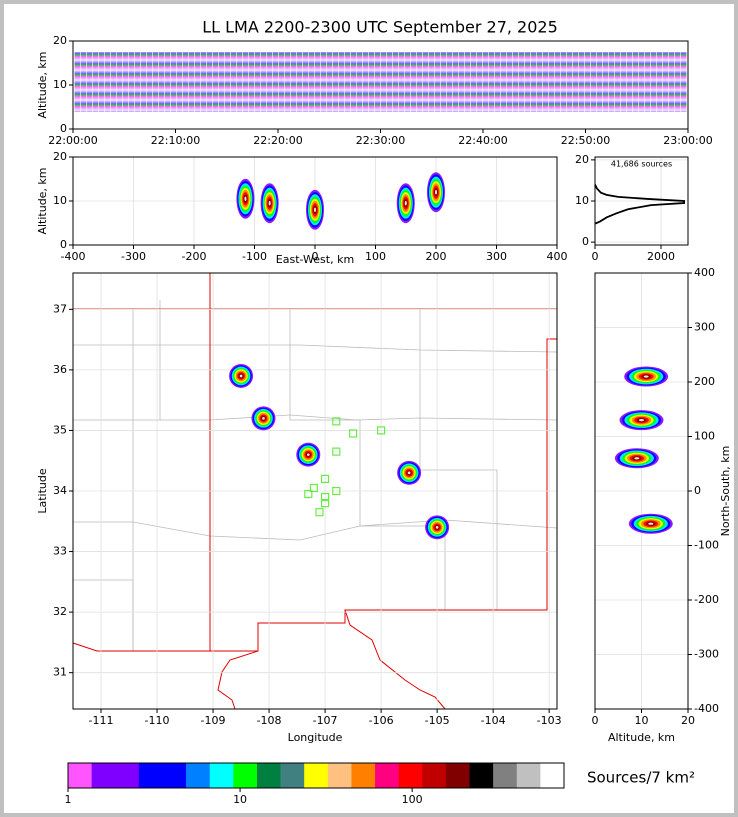 This screenshot has height=817, width=738. What do you see at coordinates (194, 256) in the screenshot?
I see `x-tick-label: -200` at bounding box center [194, 256].